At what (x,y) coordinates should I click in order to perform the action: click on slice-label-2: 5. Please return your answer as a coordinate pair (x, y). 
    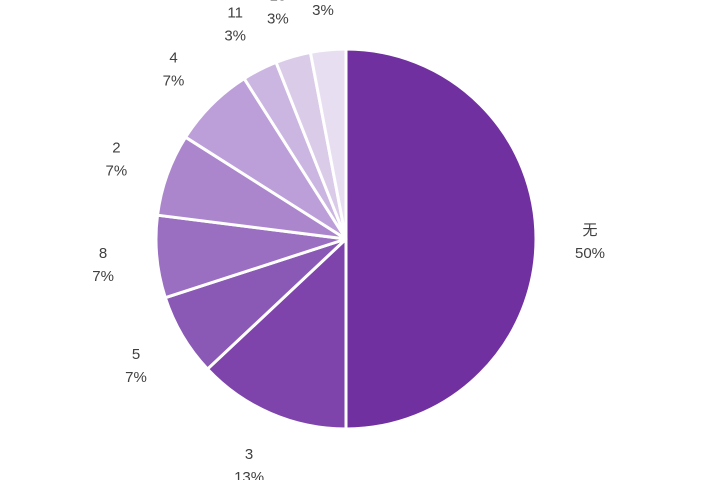
    Looking at the image, I should click on (136, 354).